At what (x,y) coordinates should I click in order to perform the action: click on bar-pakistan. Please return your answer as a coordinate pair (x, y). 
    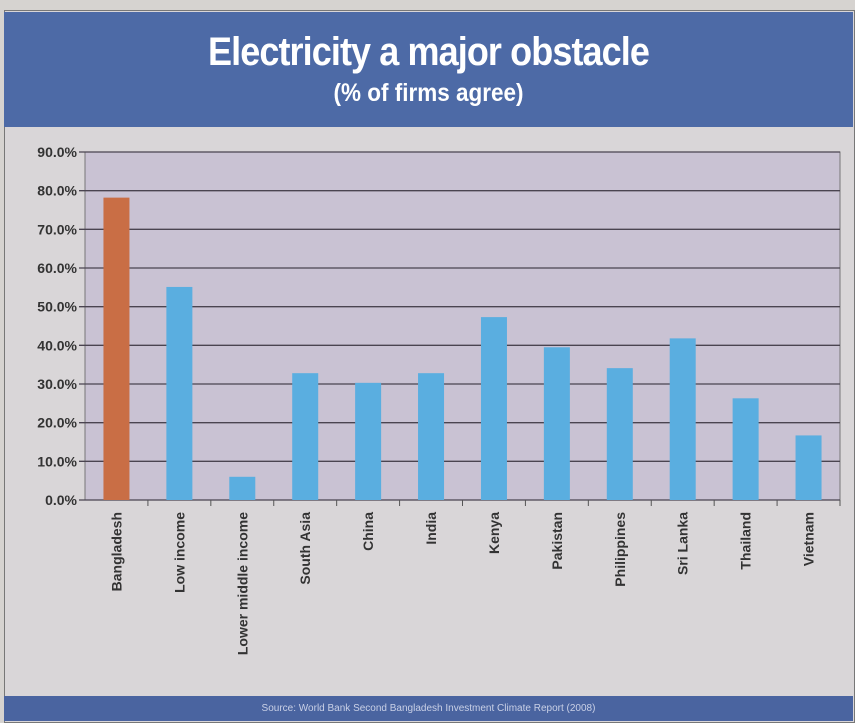
    Looking at the image, I should click on (556, 423).